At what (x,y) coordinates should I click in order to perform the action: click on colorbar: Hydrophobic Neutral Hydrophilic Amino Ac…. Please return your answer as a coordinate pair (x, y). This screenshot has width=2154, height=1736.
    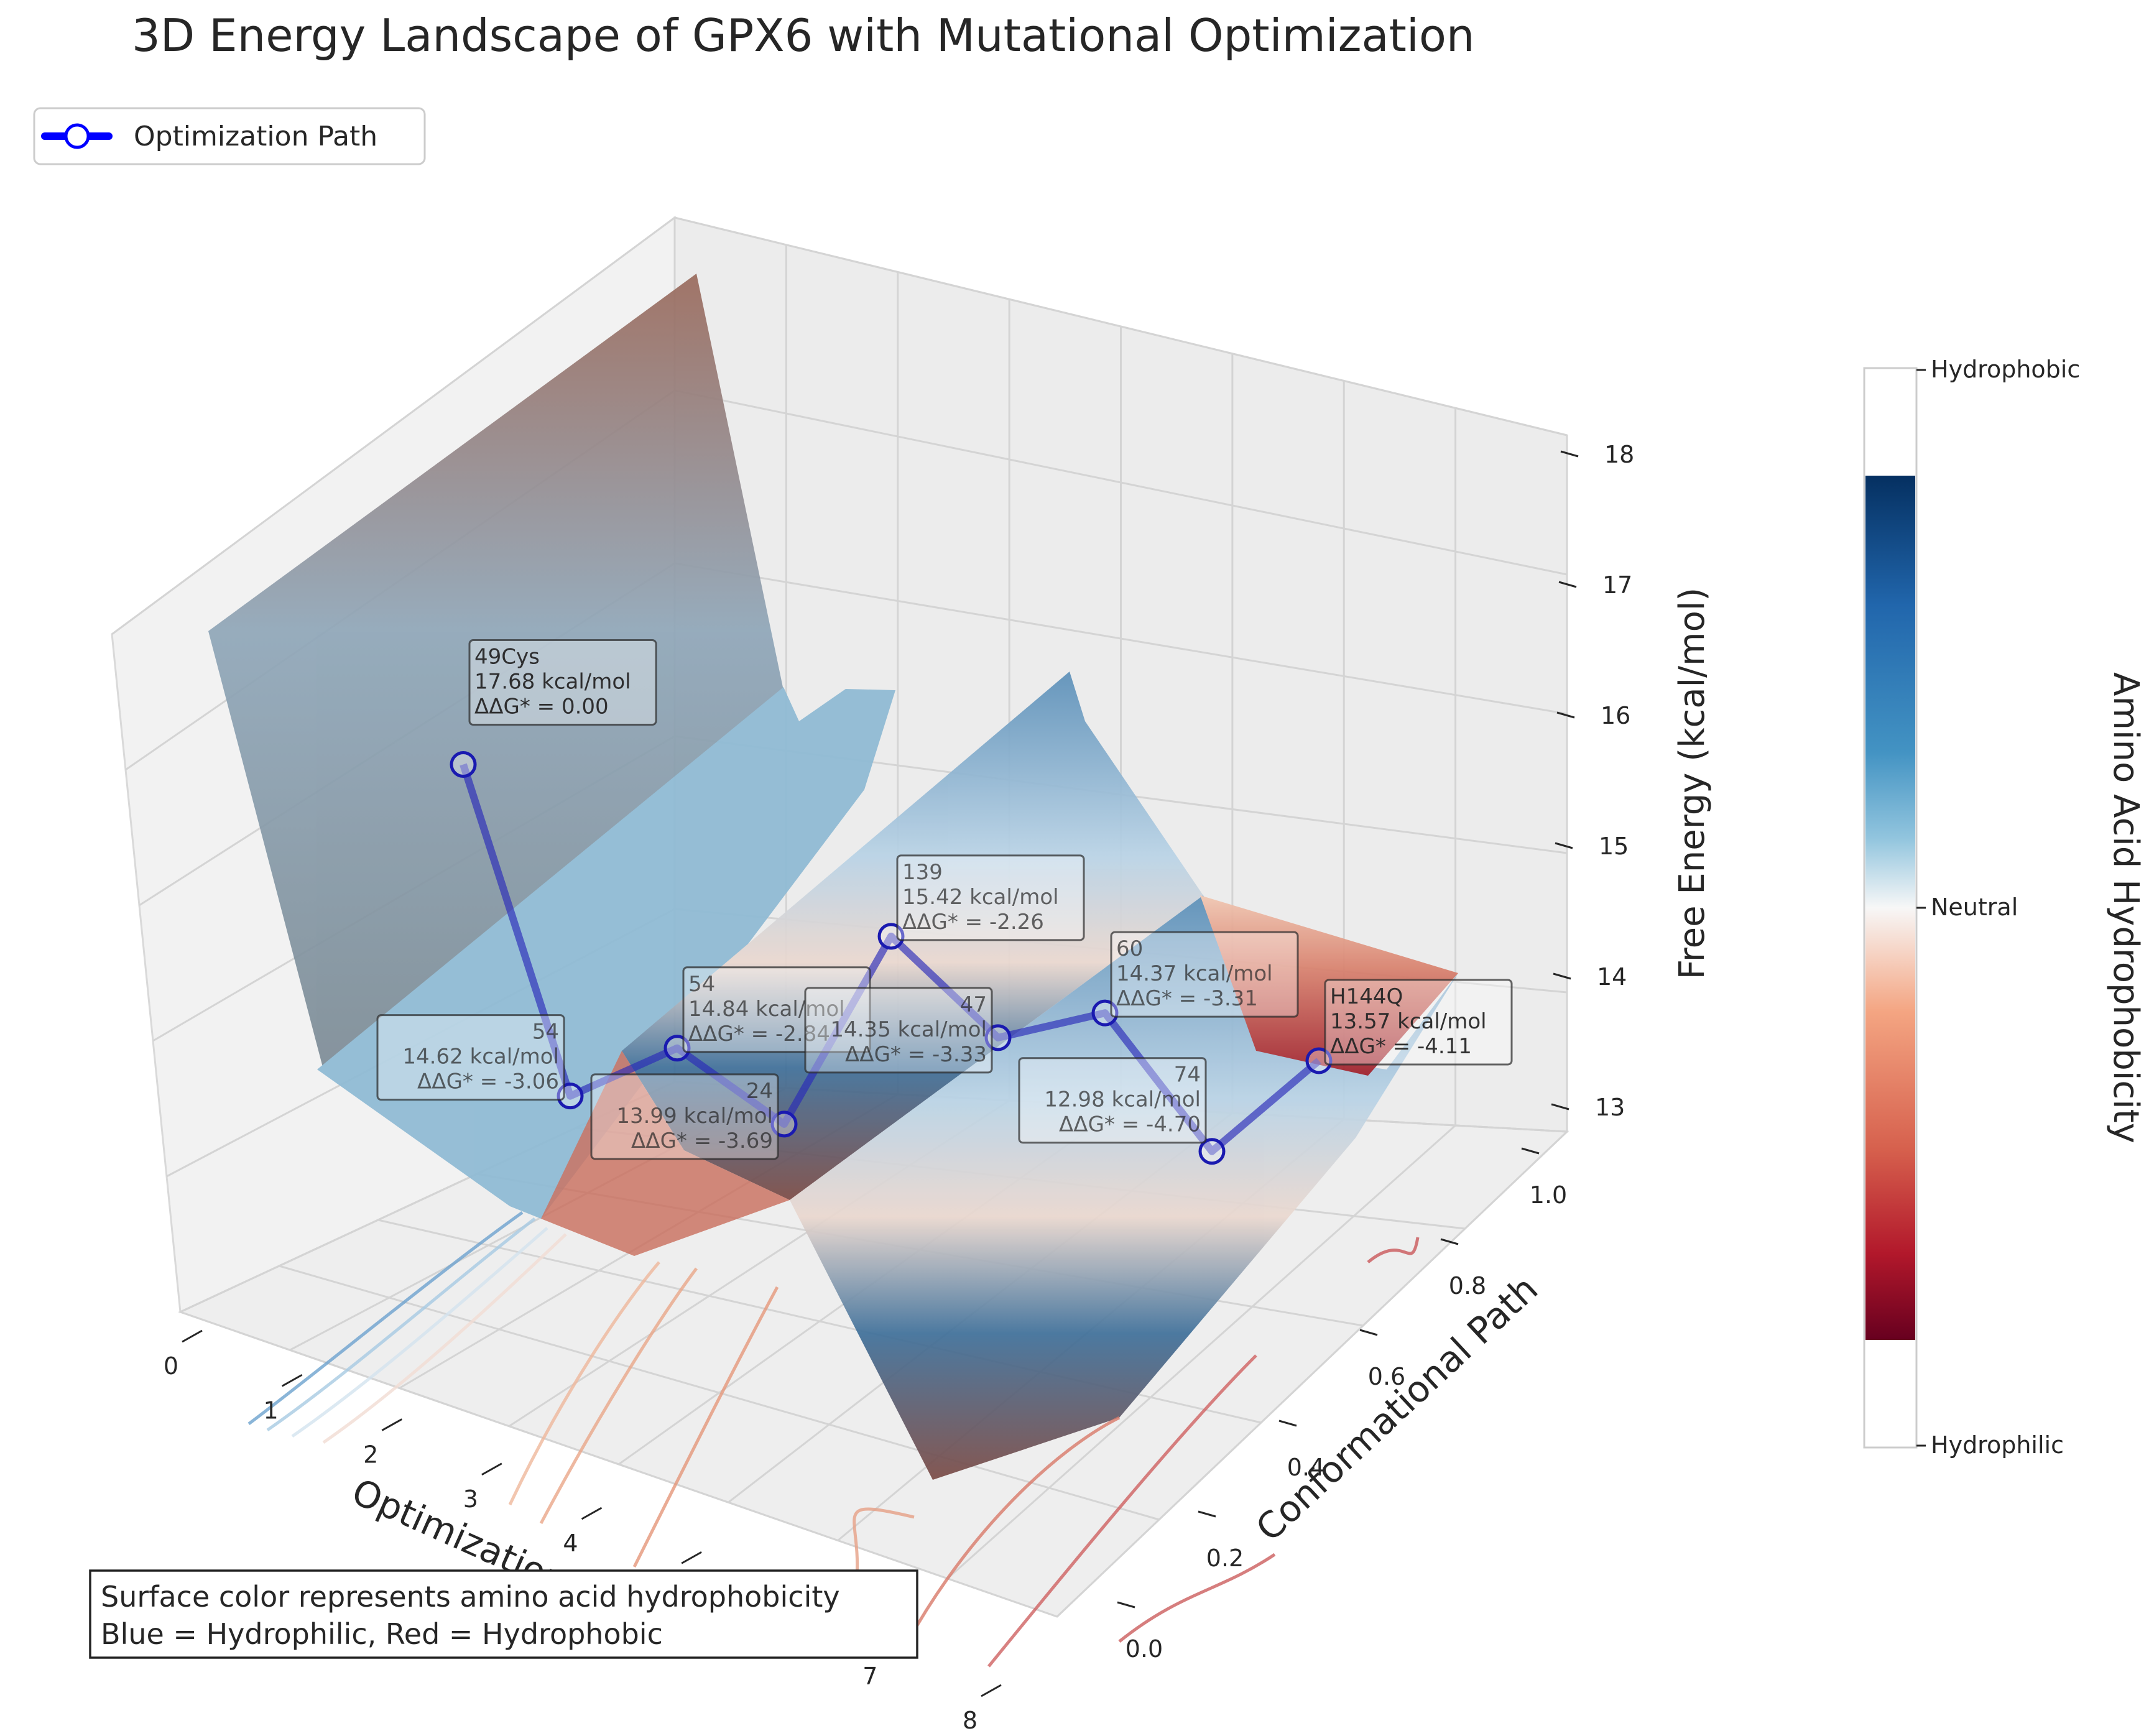
    Looking at the image, I should click on (2004, 907).